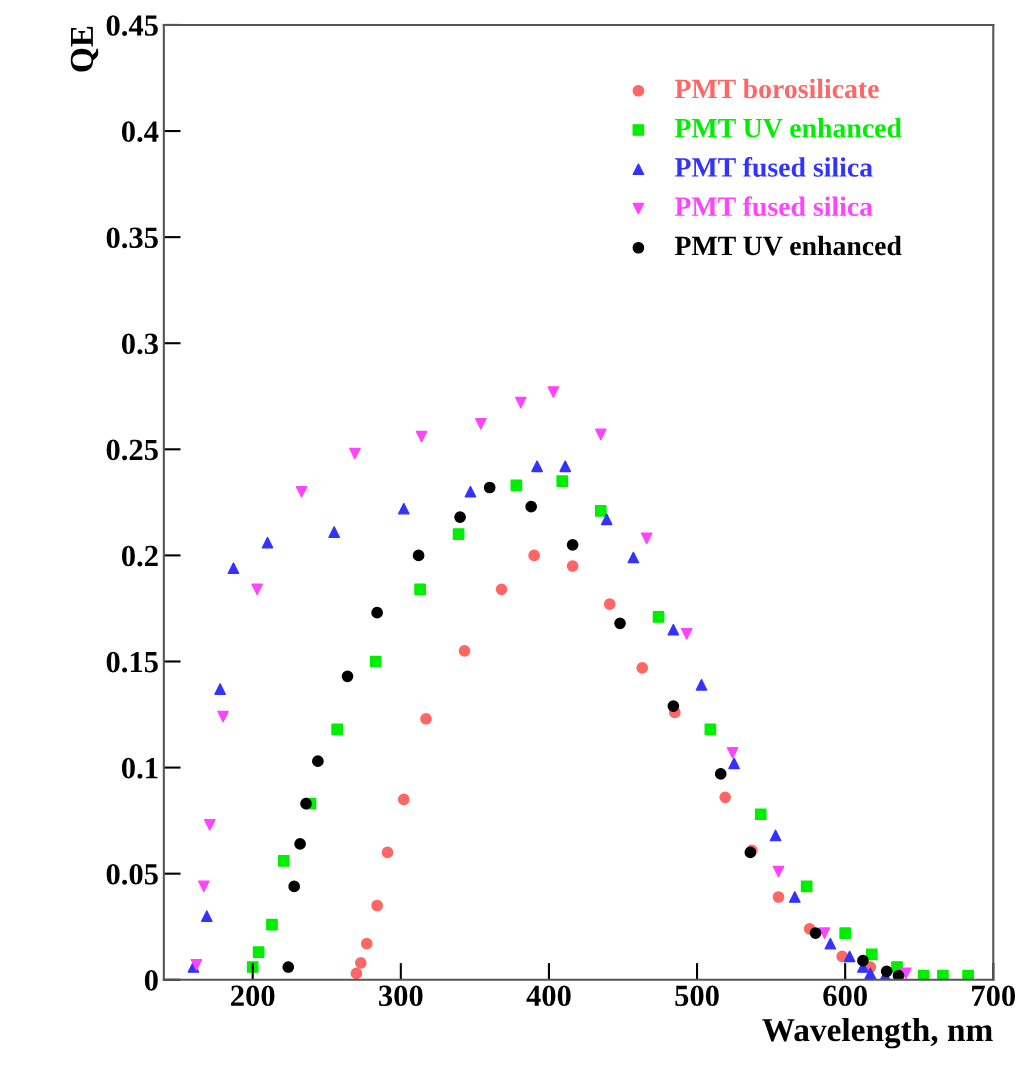 Image resolution: width=1024 pixels, height=1085 pixels. I want to click on x-axis-title: Wavelength, nm, so click(877, 1033).